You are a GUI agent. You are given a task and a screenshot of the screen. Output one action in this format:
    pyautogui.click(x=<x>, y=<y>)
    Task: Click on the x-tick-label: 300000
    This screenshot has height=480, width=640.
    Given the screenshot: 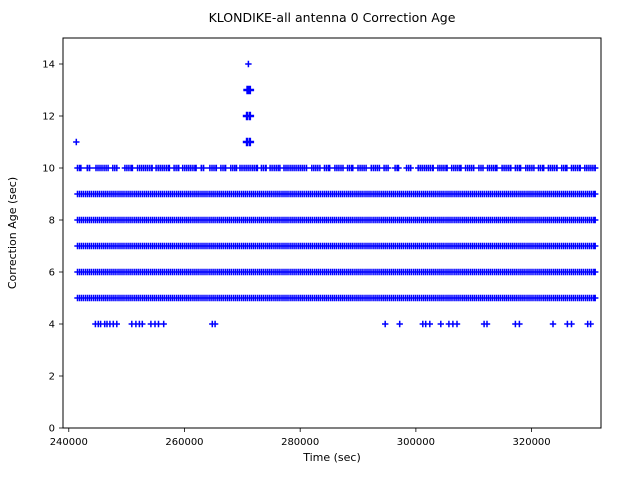 What is the action you would take?
    pyautogui.click(x=416, y=442)
    